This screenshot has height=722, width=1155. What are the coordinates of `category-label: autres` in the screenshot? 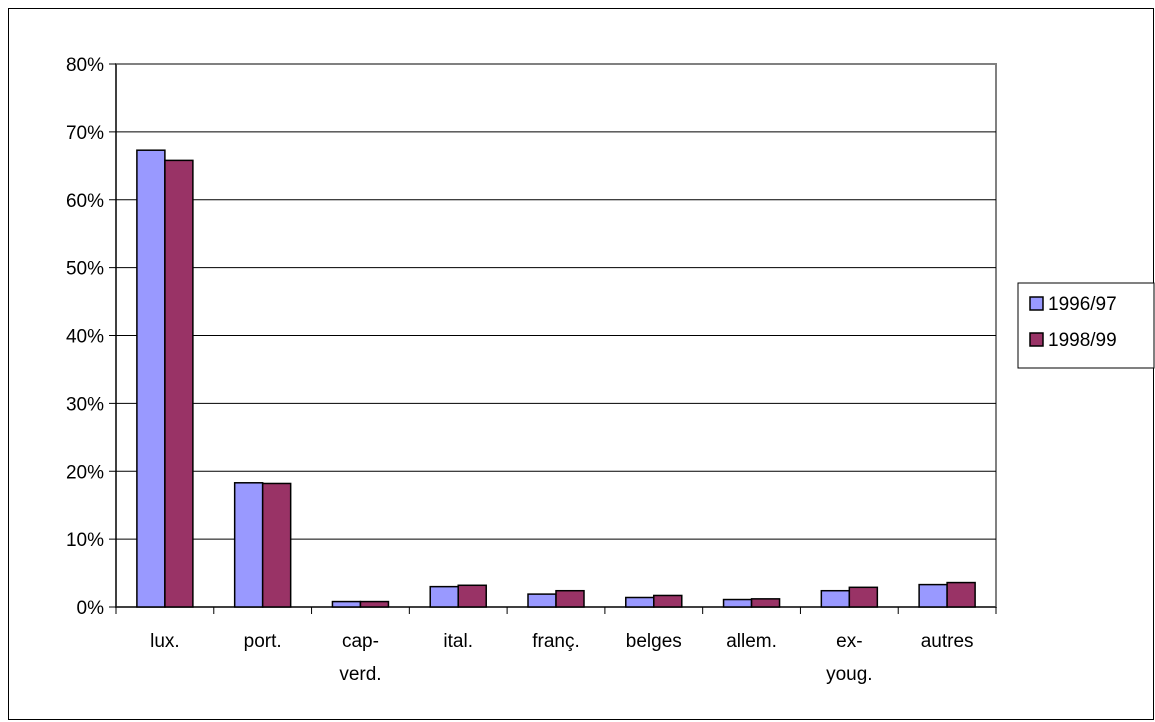 It's located at (947, 641).